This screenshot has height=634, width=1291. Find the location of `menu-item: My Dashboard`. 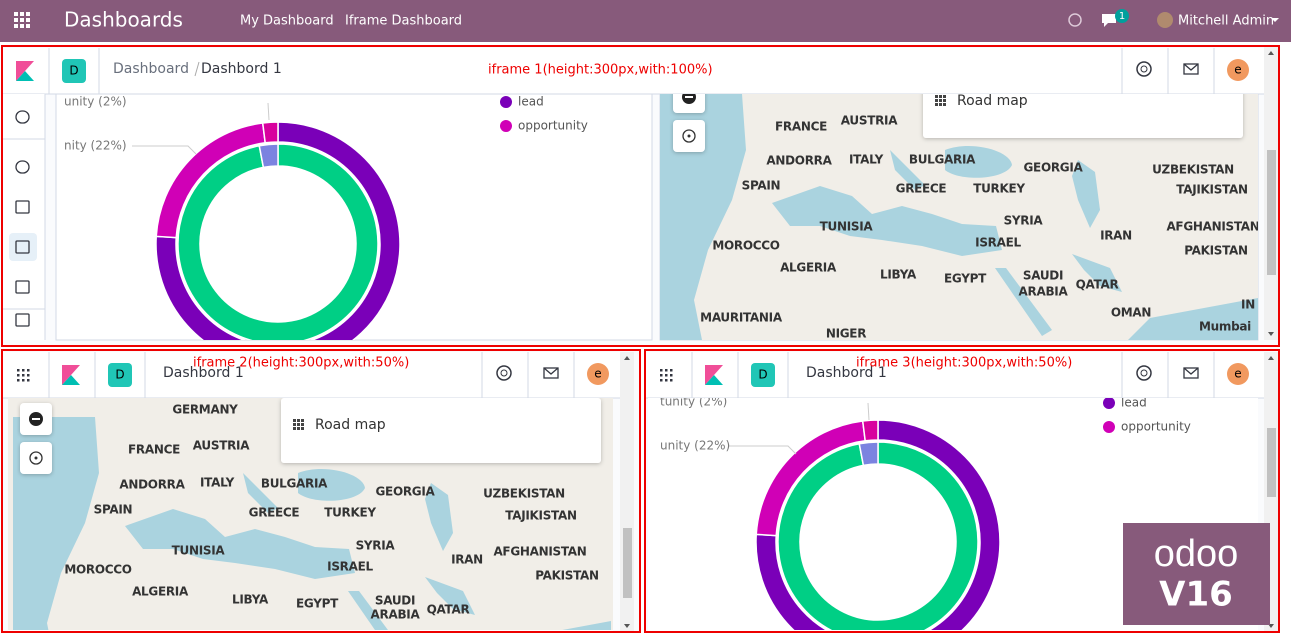

menu-item: My Dashboard is located at coordinates (287, 21).